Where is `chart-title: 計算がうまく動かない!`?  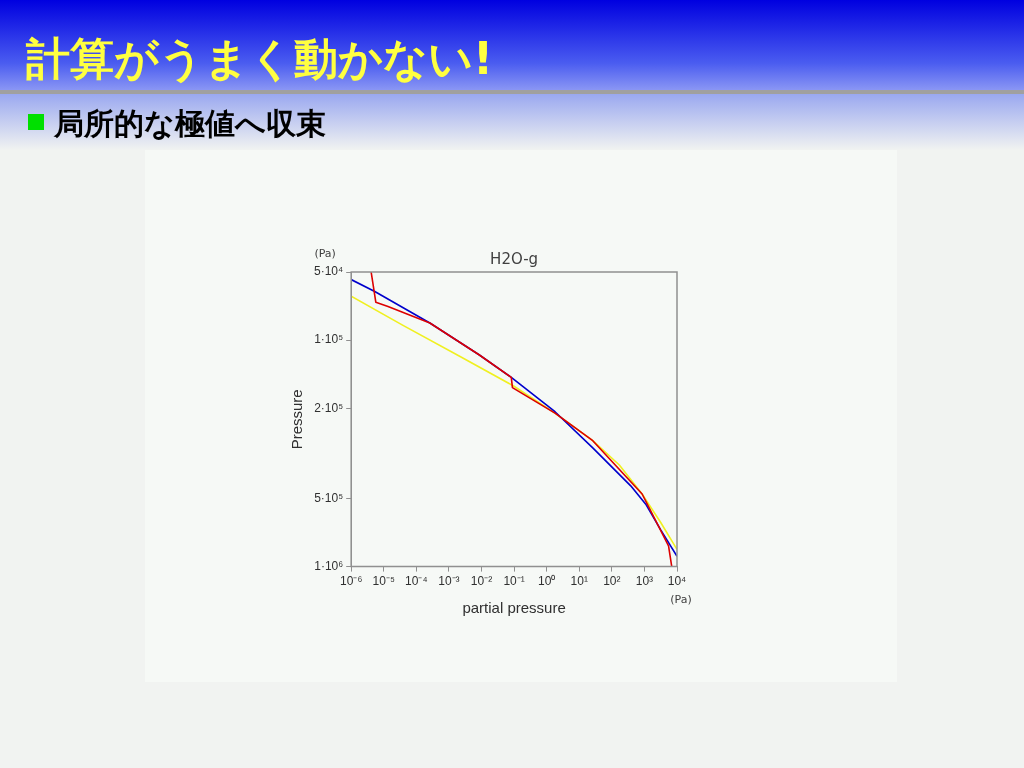
chart-title: 計算がうまく動かない! is located at coordinates (260, 59).